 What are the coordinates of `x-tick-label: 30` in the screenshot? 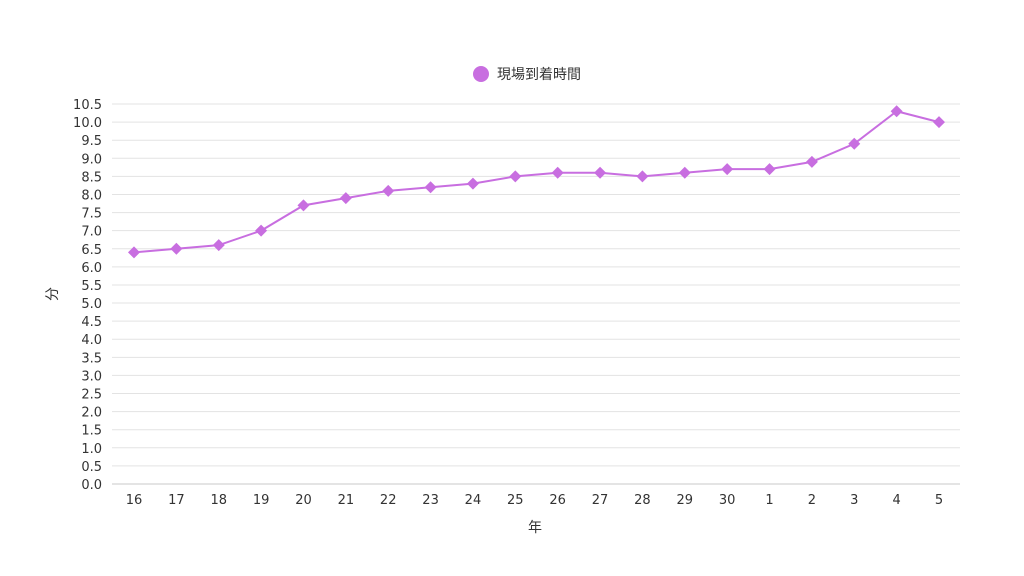 It's located at (727, 500).